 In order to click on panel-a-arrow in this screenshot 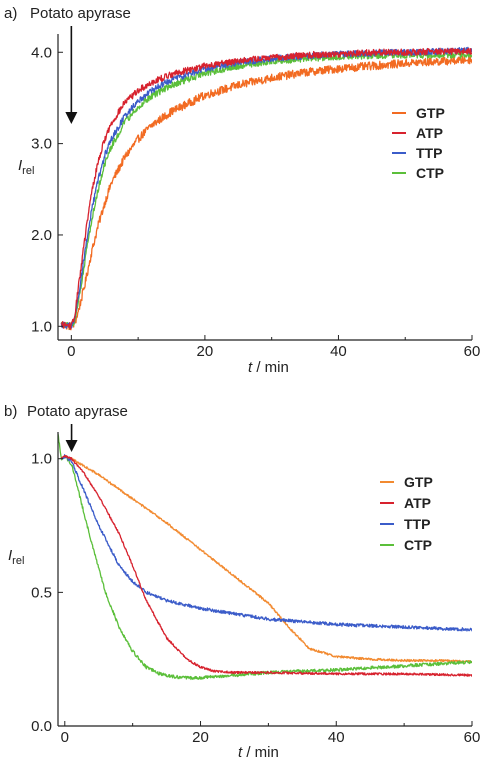, I will do `click(71, 75)`.